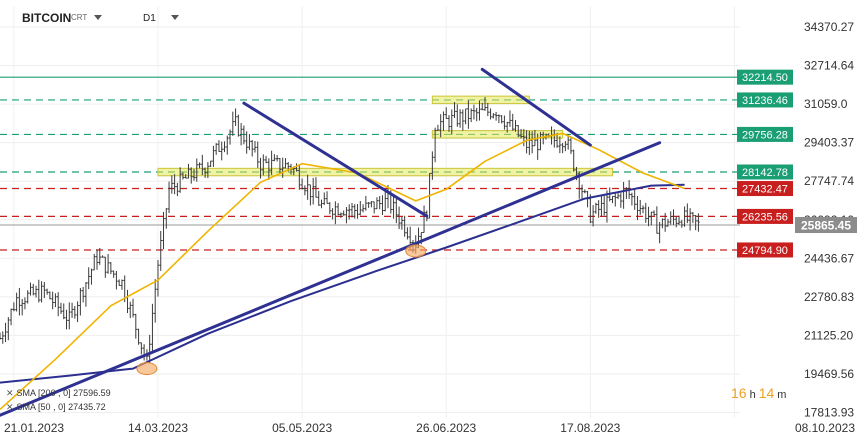 The height and width of the screenshot is (444, 859). I want to click on level-price-tag: 32214.50, so click(765, 77).